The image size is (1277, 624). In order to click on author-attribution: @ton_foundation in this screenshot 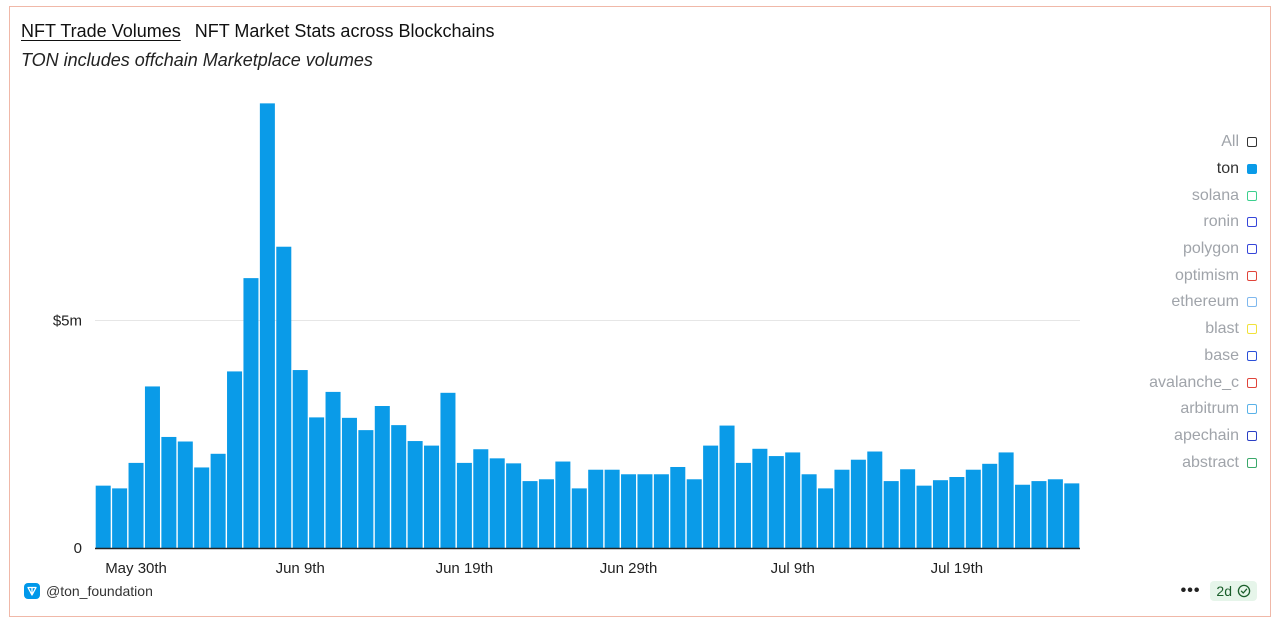, I will do `click(88, 591)`.